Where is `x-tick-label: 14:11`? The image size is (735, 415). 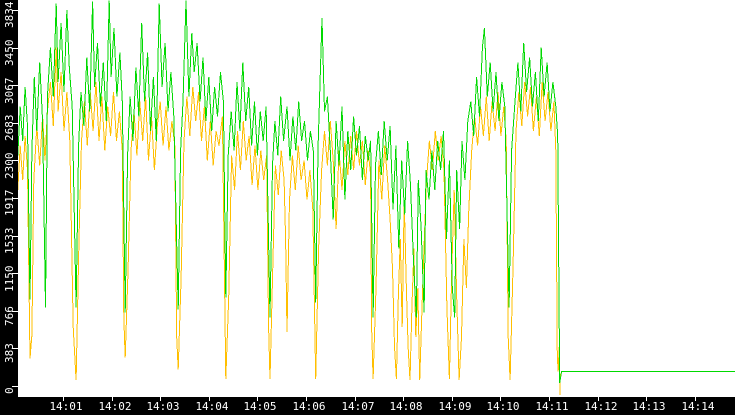
x-tick-label: 14:11 is located at coordinates (552, 406).